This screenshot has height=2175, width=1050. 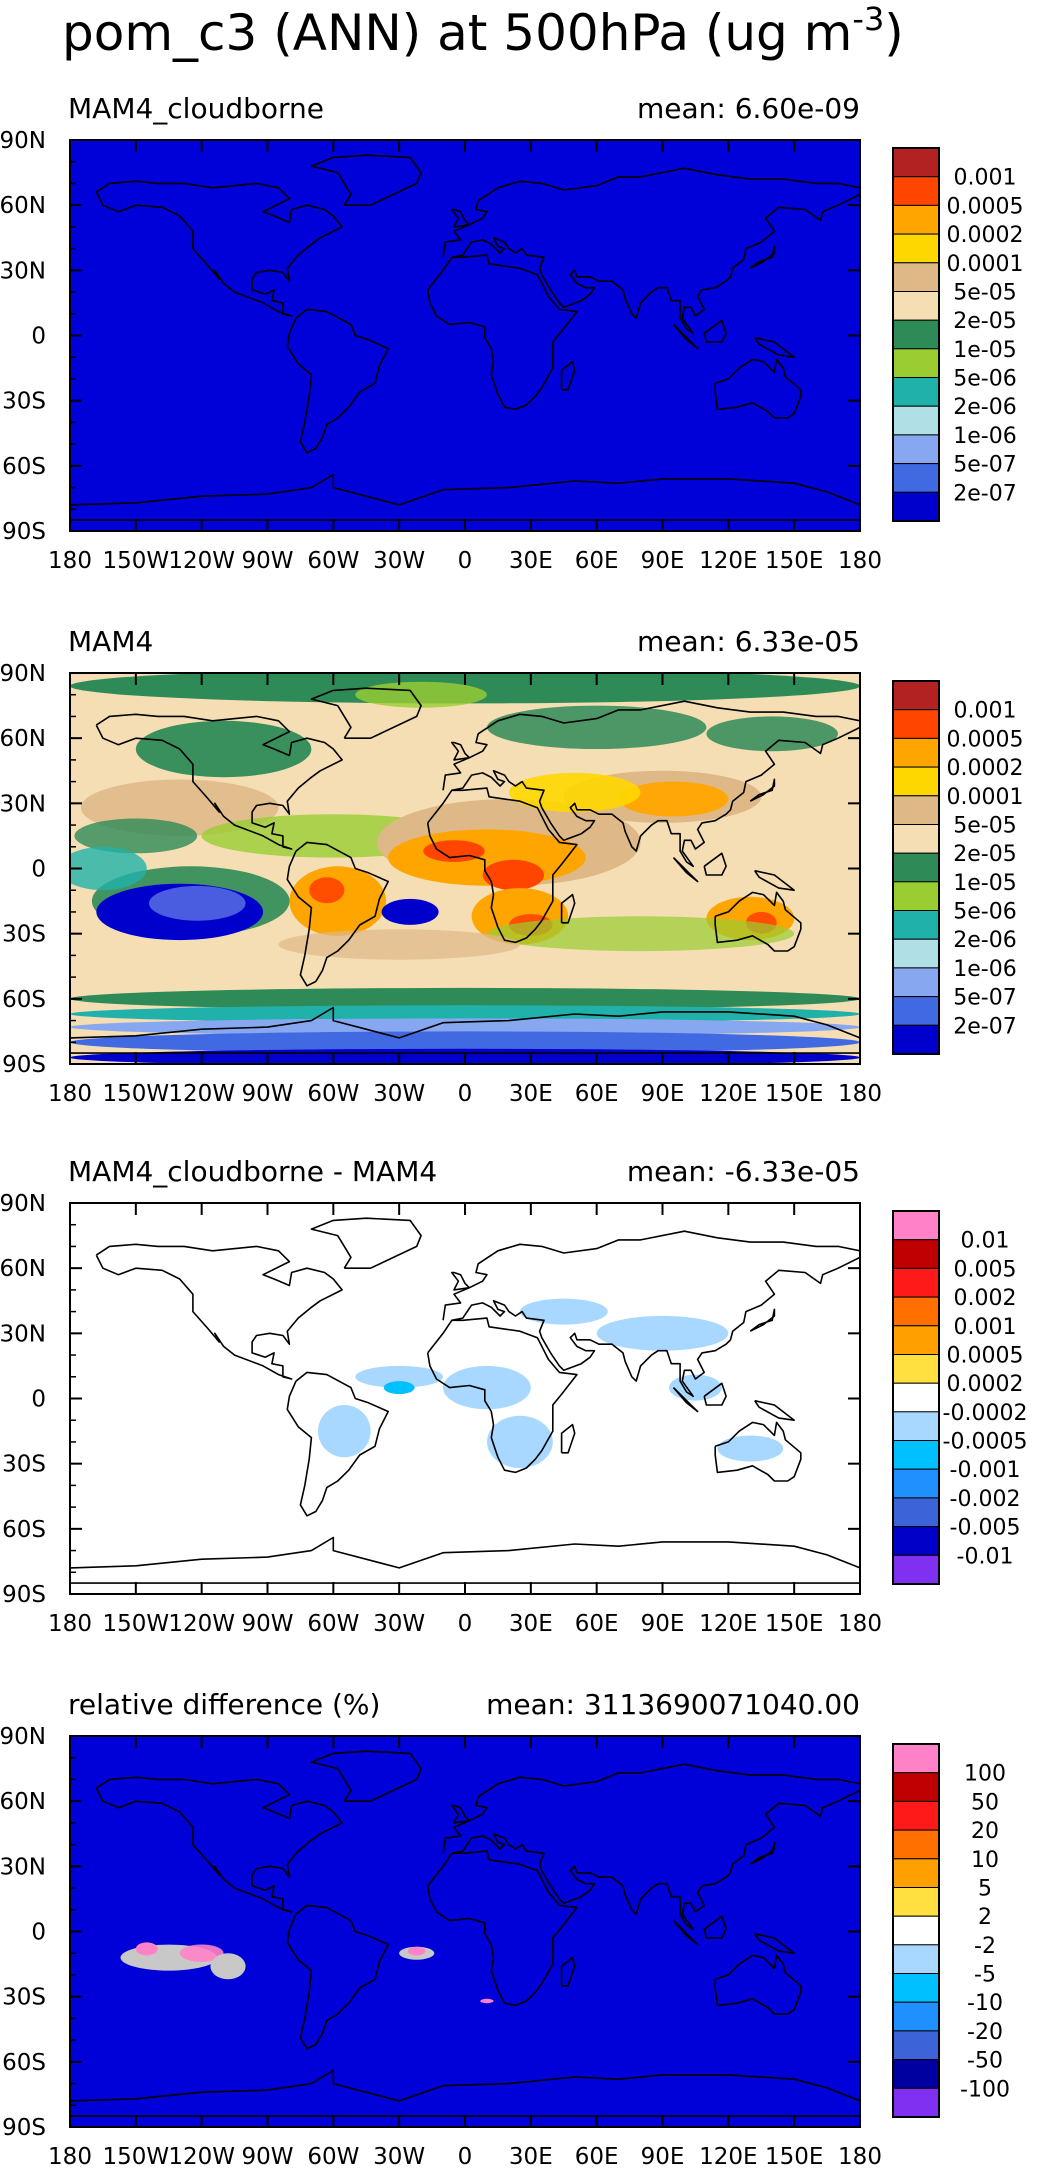 I want to click on panel-mean: mean: 6.60e-09, so click(x=748, y=108).